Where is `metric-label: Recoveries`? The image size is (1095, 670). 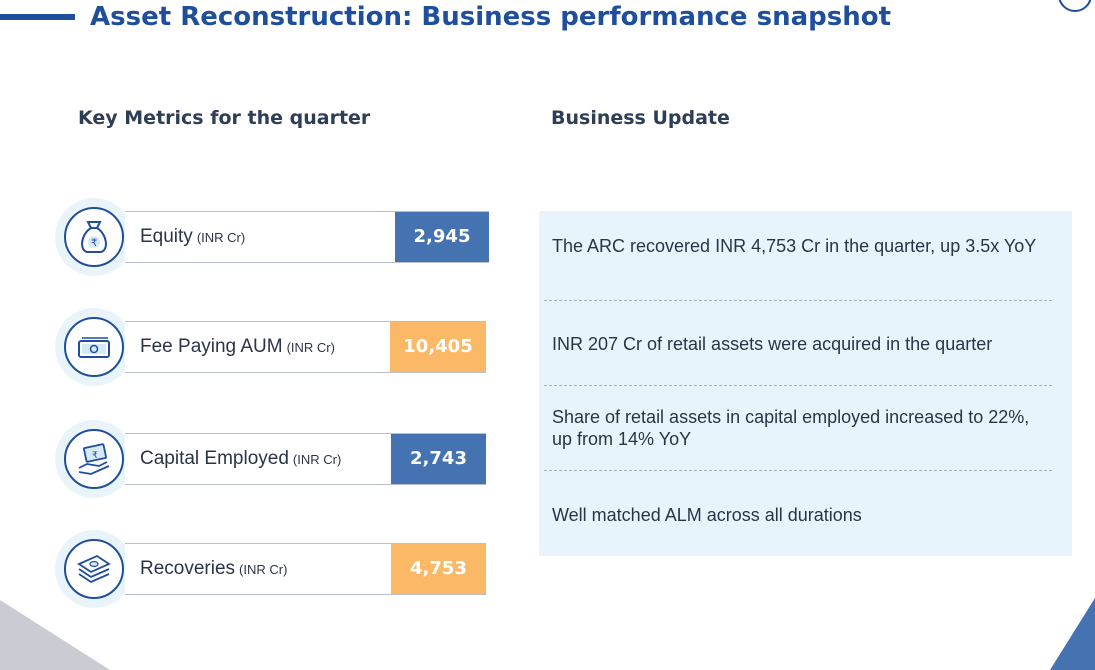
metric-label: Recoveries is located at coordinates (188, 568).